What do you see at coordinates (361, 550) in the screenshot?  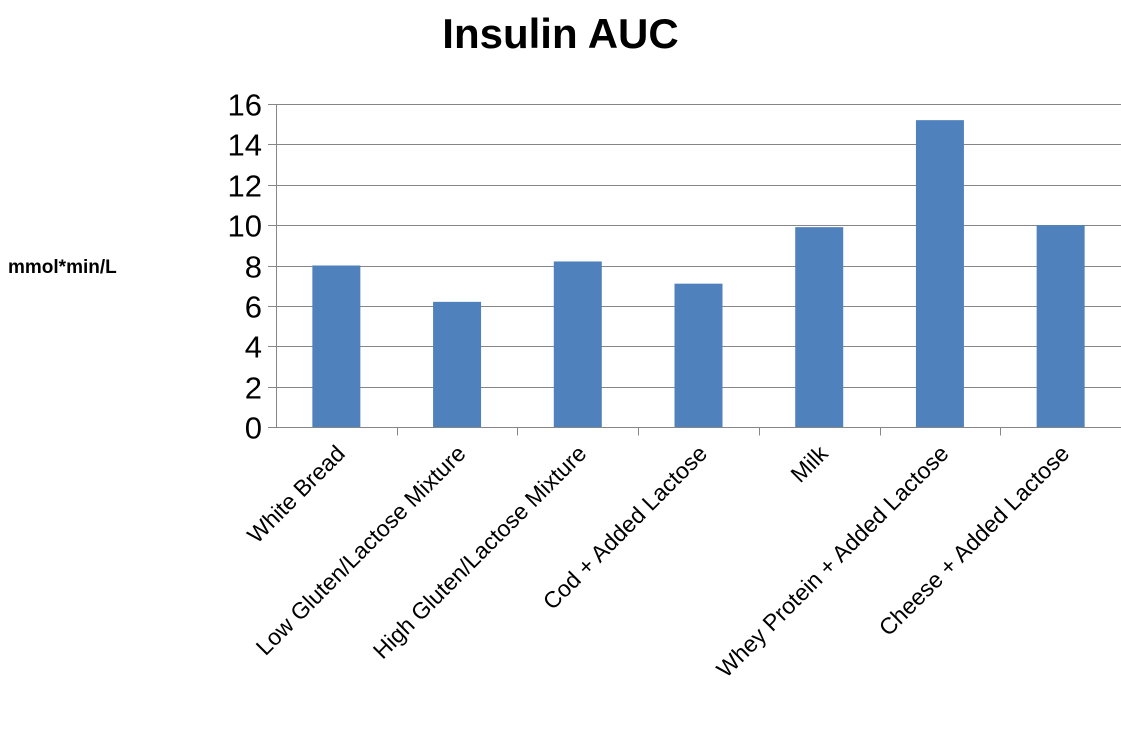 I see `x-category-label: Low Gluten/Lactose Mixture` at bounding box center [361, 550].